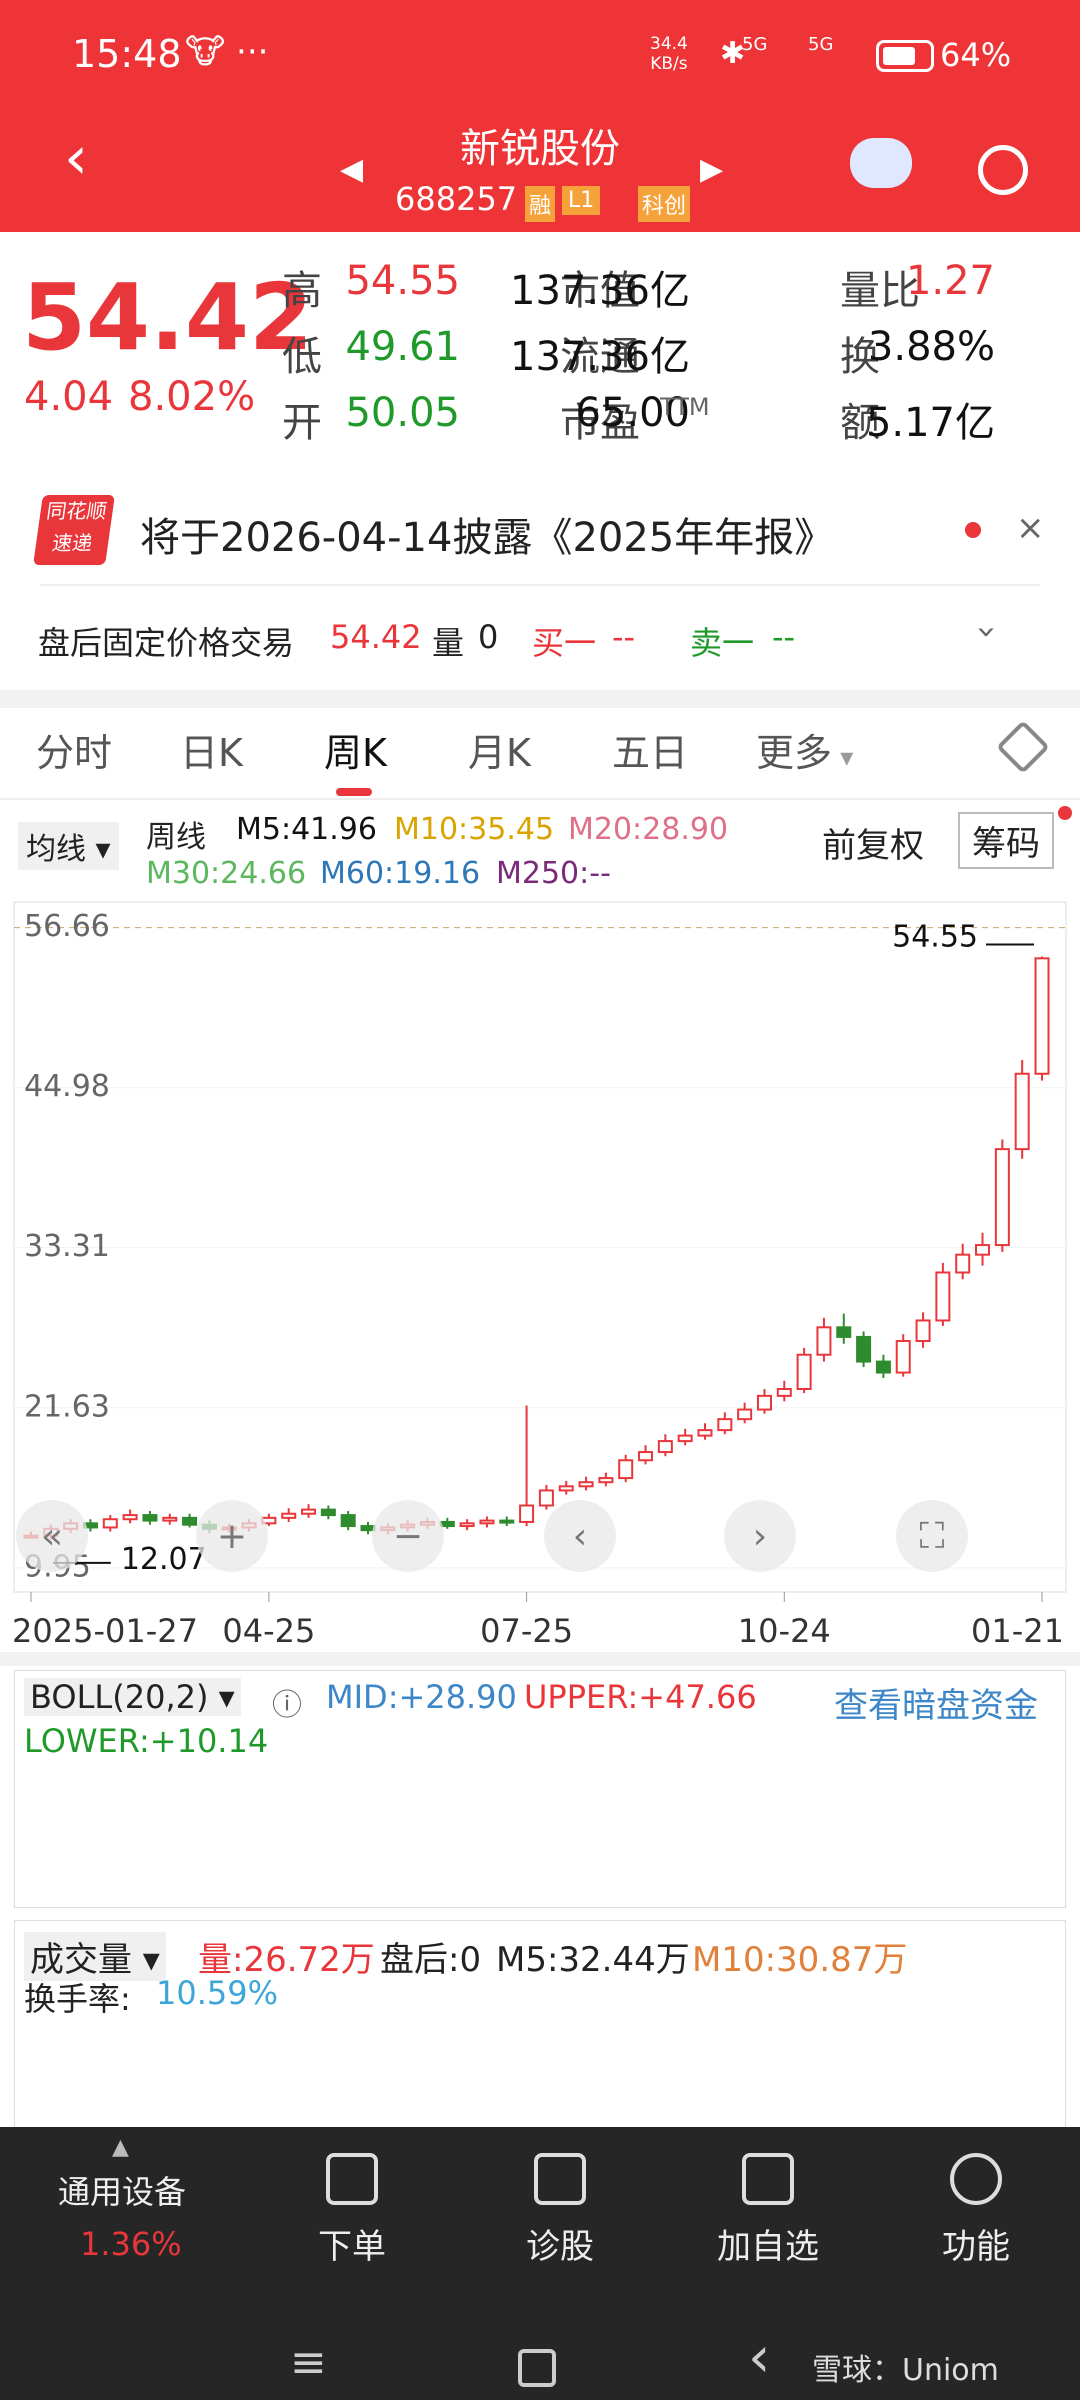  Describe the element at coordinates (759, 2357) in the screenshot. I see `back-key: ‹` at that location.